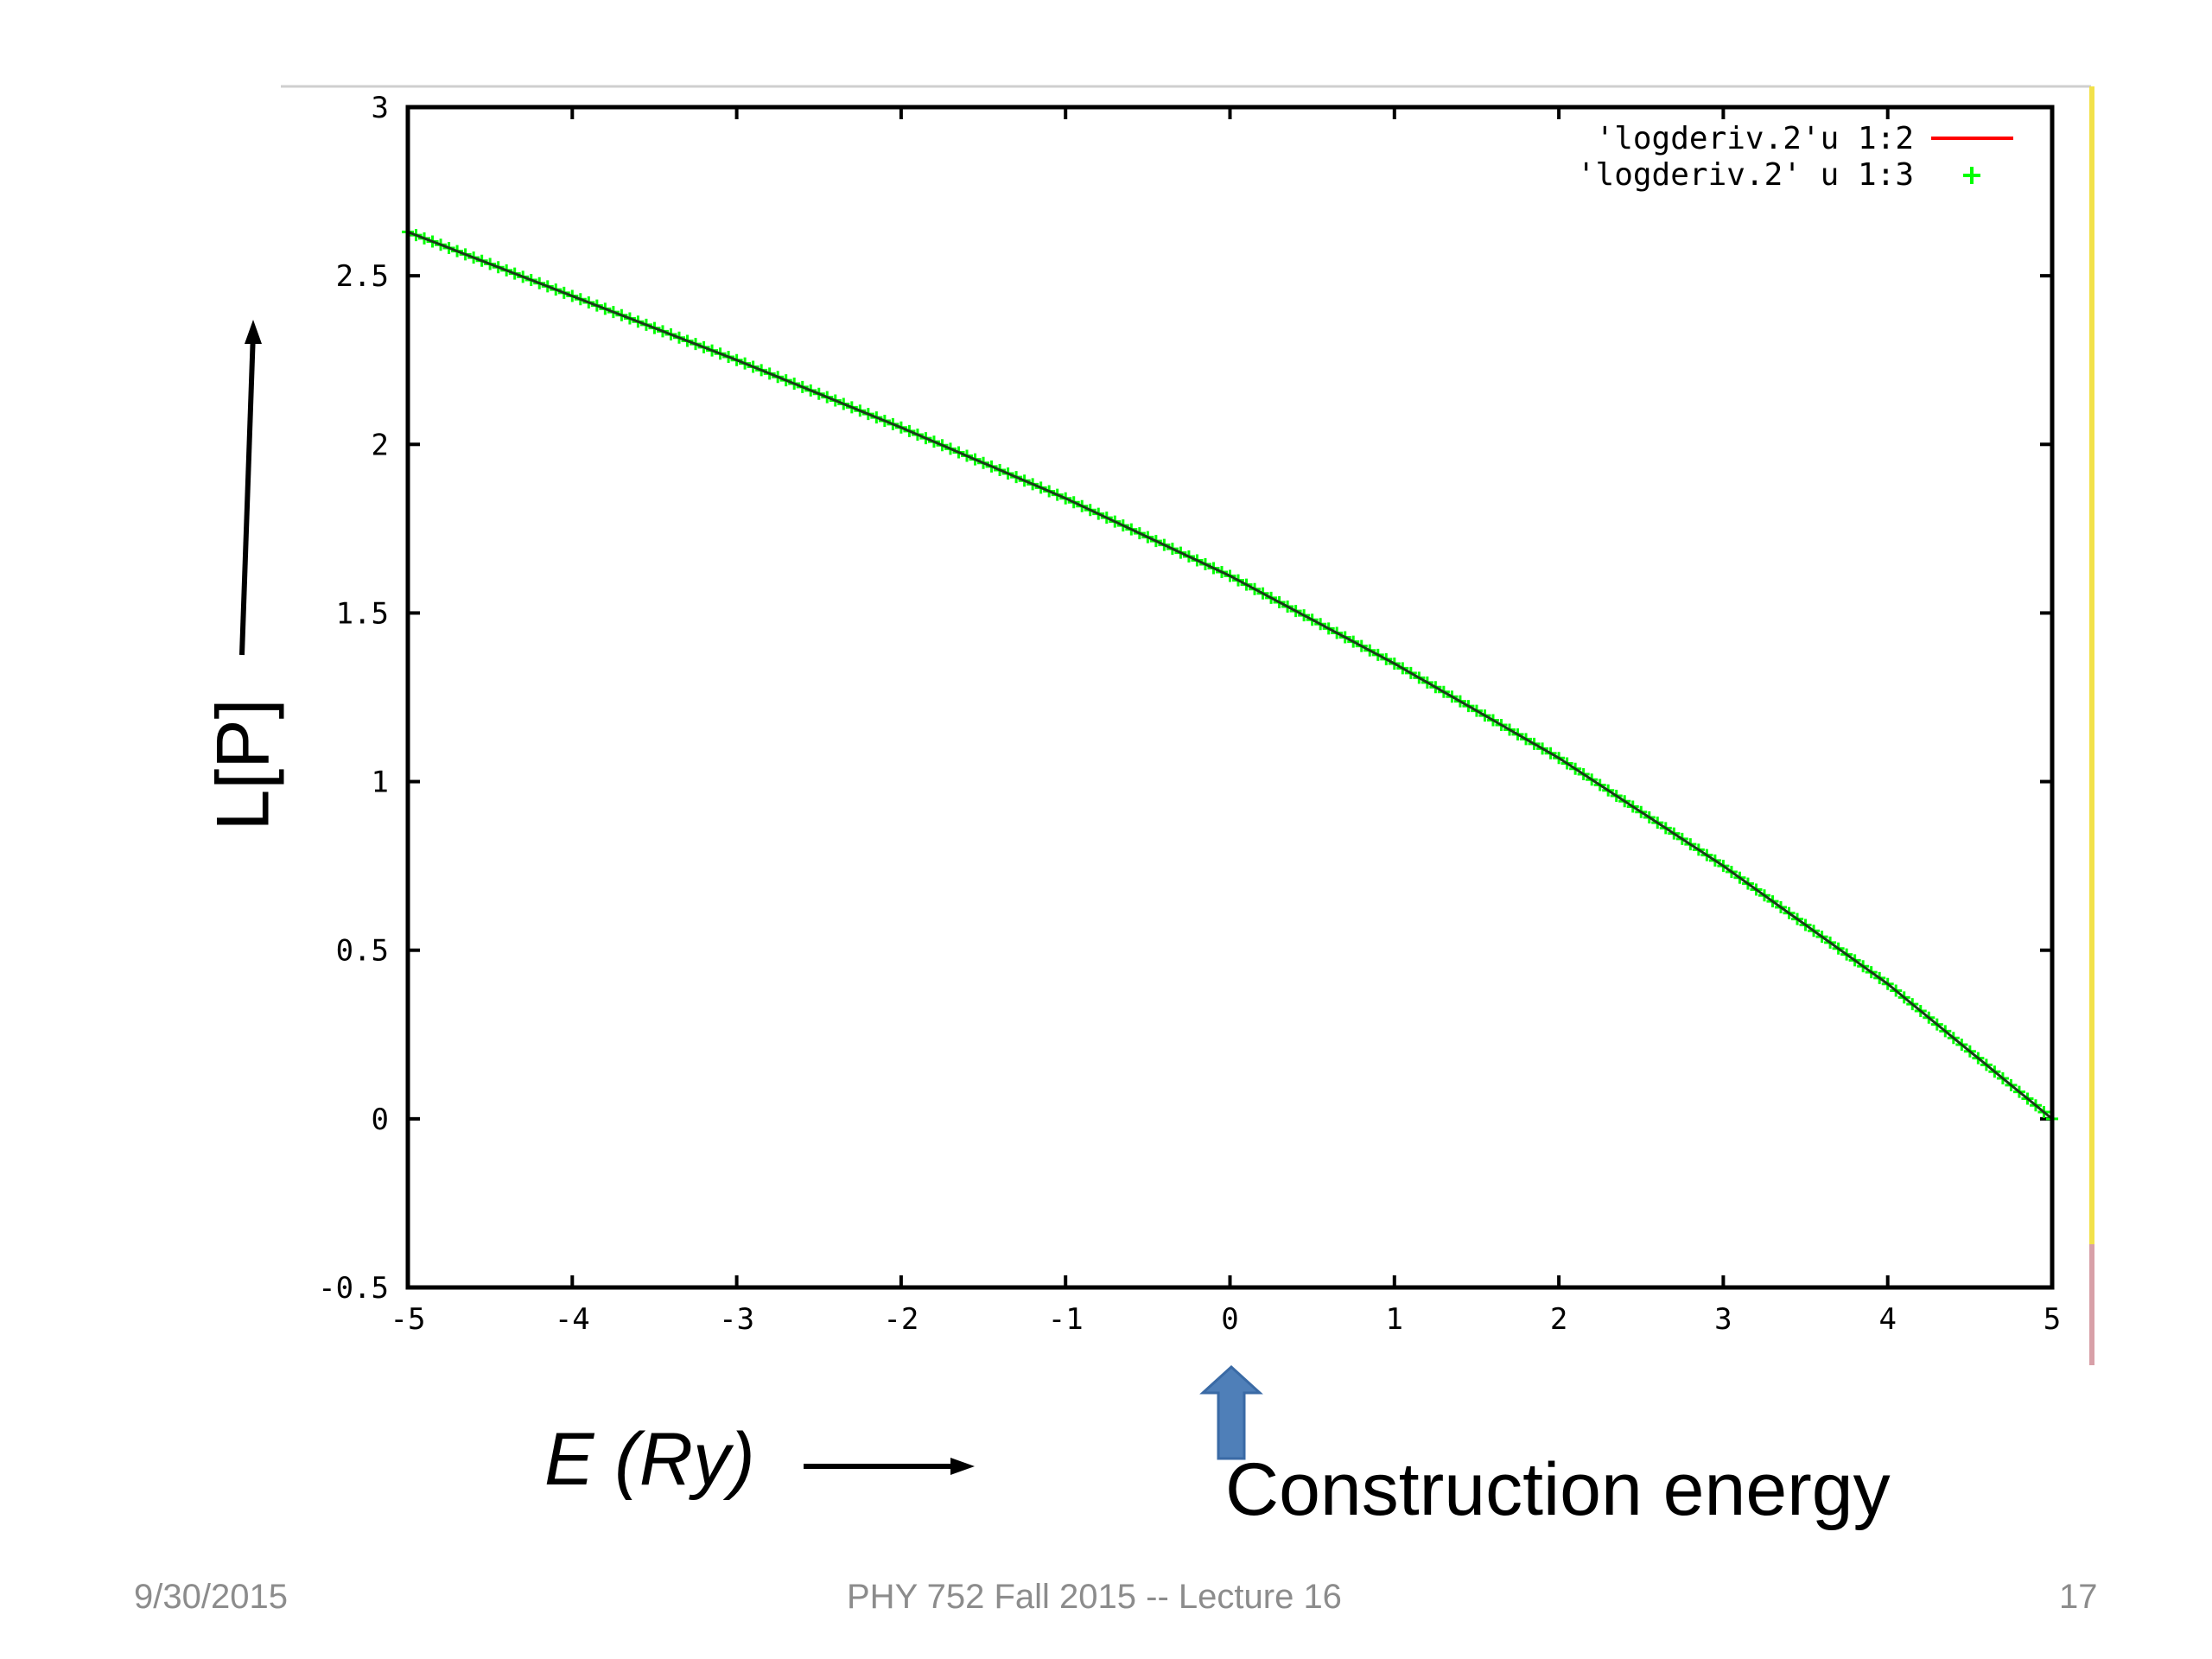 Image resolution: width=2212 pixels, height=1659 pixels. I want to click on construction-energy-label: Construction energy, so click(1558, 1489).